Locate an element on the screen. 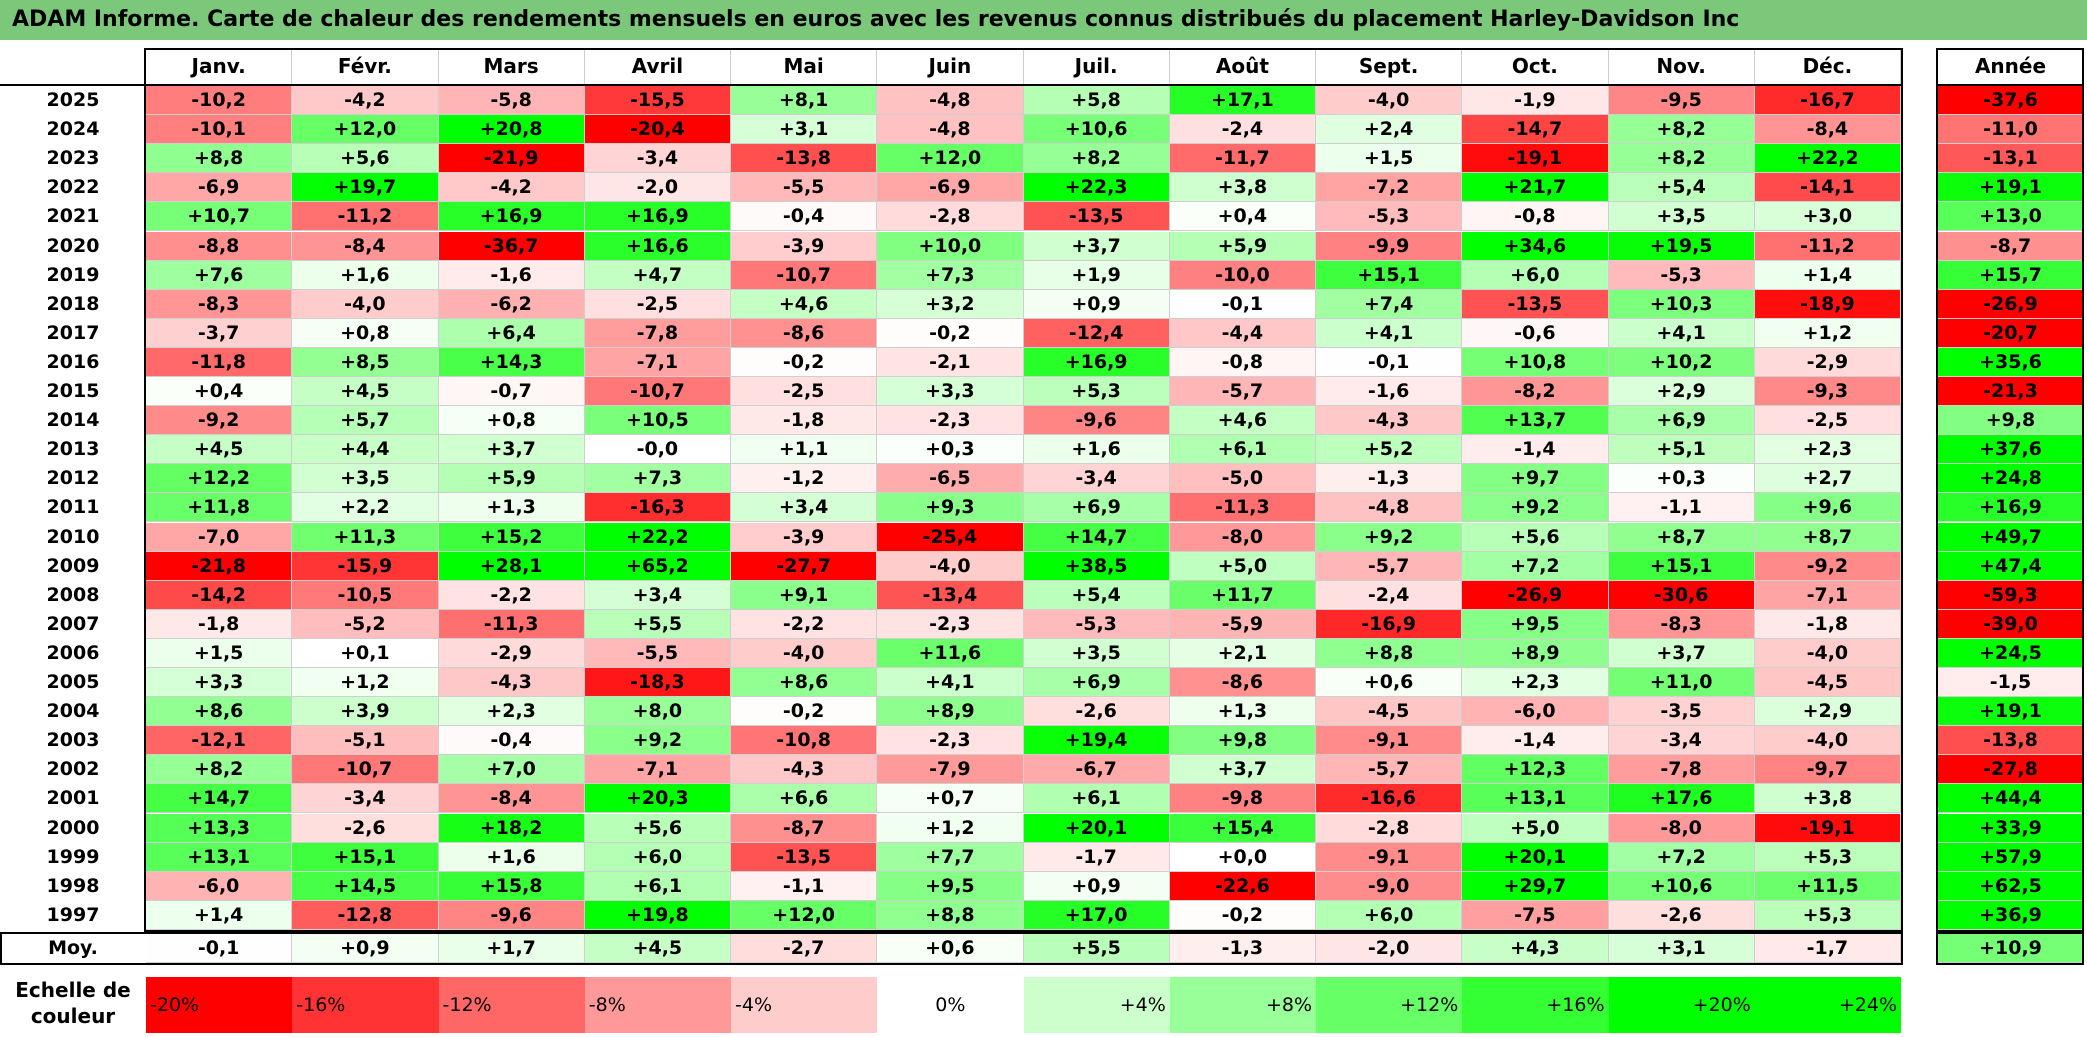  heatmap-cell: +11,8 is located at coordinates (219, 508).